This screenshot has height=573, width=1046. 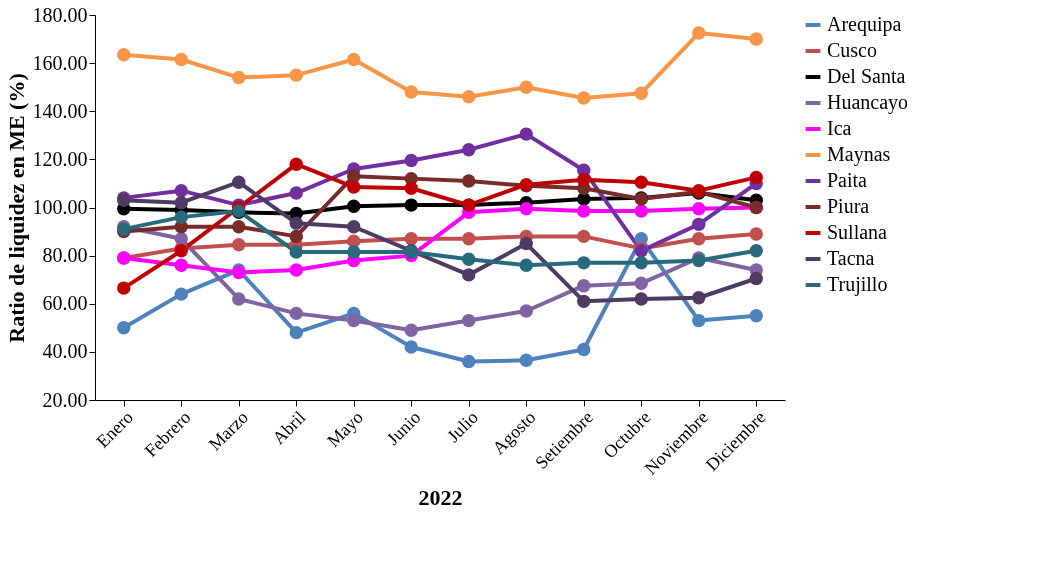 I want to click on y-tick-label: 80.00, so click(x=65, y=255).